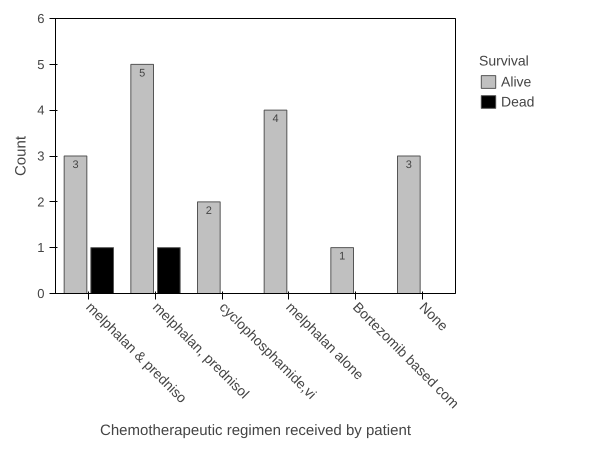 This screenshot has width=589, height=473. I want to click on y-tick-label: 6, so click(41, 18).